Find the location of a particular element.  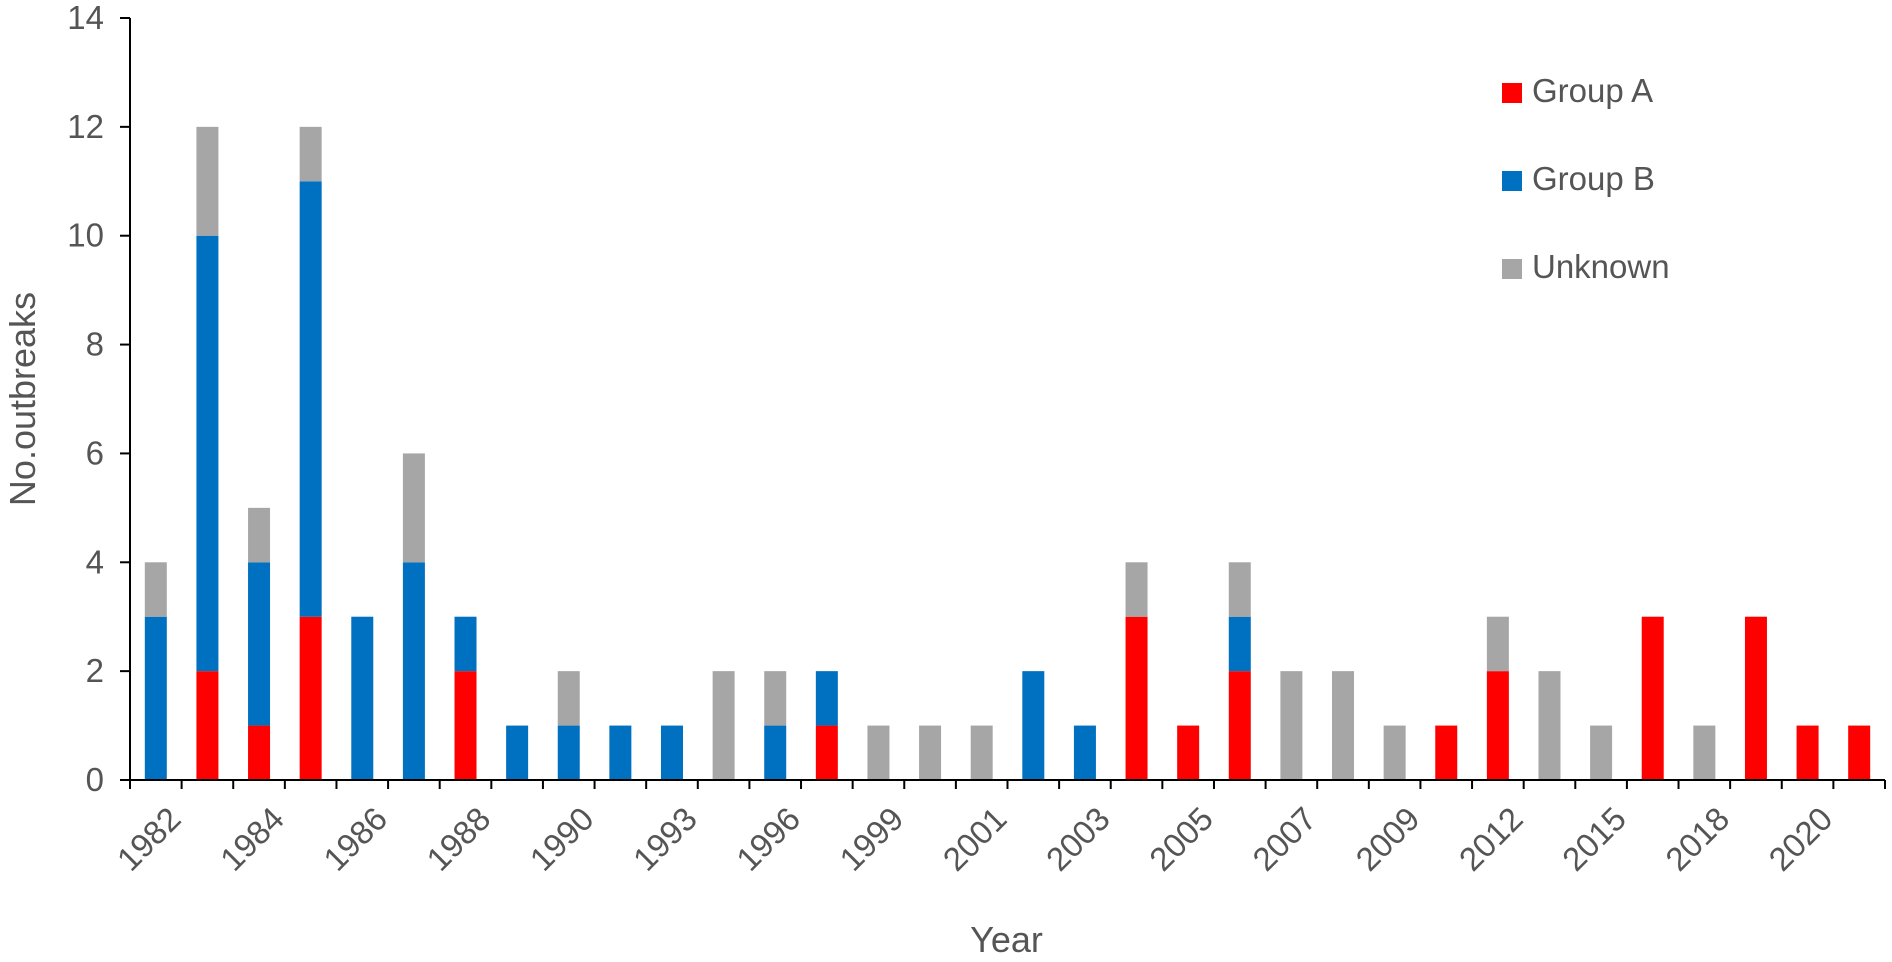

bar-unknown-1985 is located at coordinates (310, 154).